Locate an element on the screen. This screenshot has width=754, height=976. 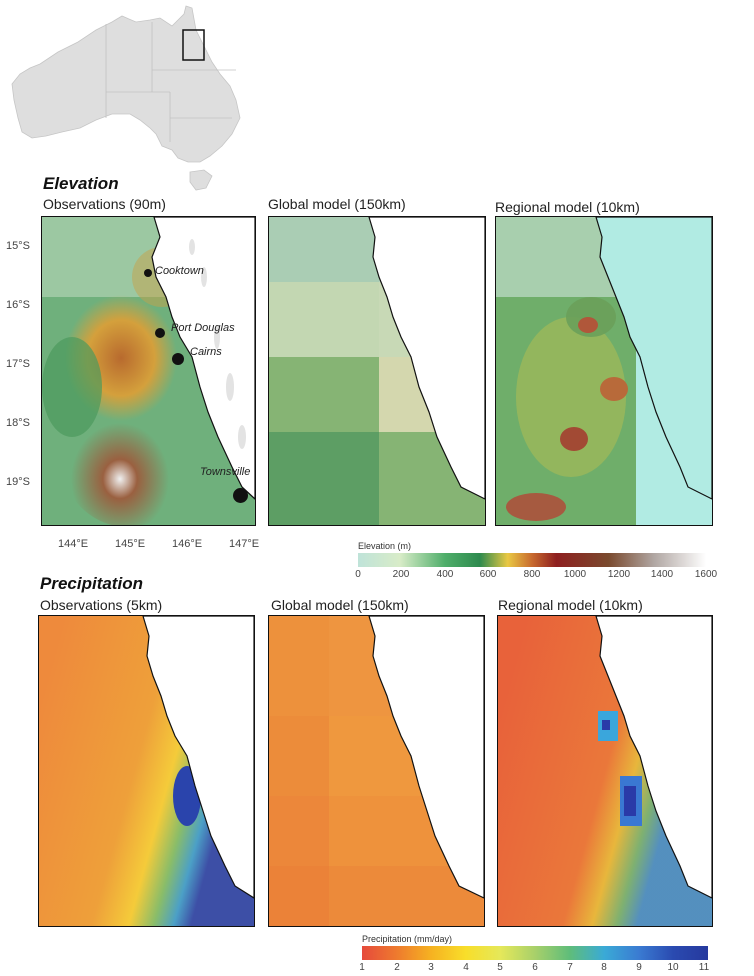
precipitation-section-title: Precipitation is located at coordinates (91, 583).